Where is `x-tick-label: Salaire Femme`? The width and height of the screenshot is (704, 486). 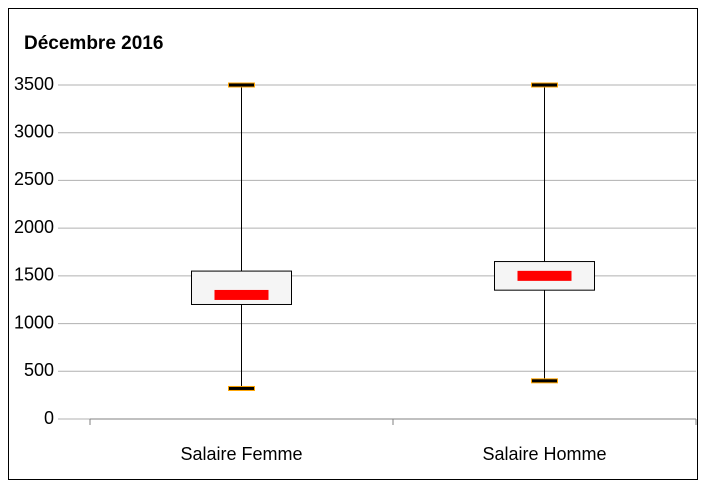 x-tick-label: Salaire Femme is located at coordinates (241, 454).